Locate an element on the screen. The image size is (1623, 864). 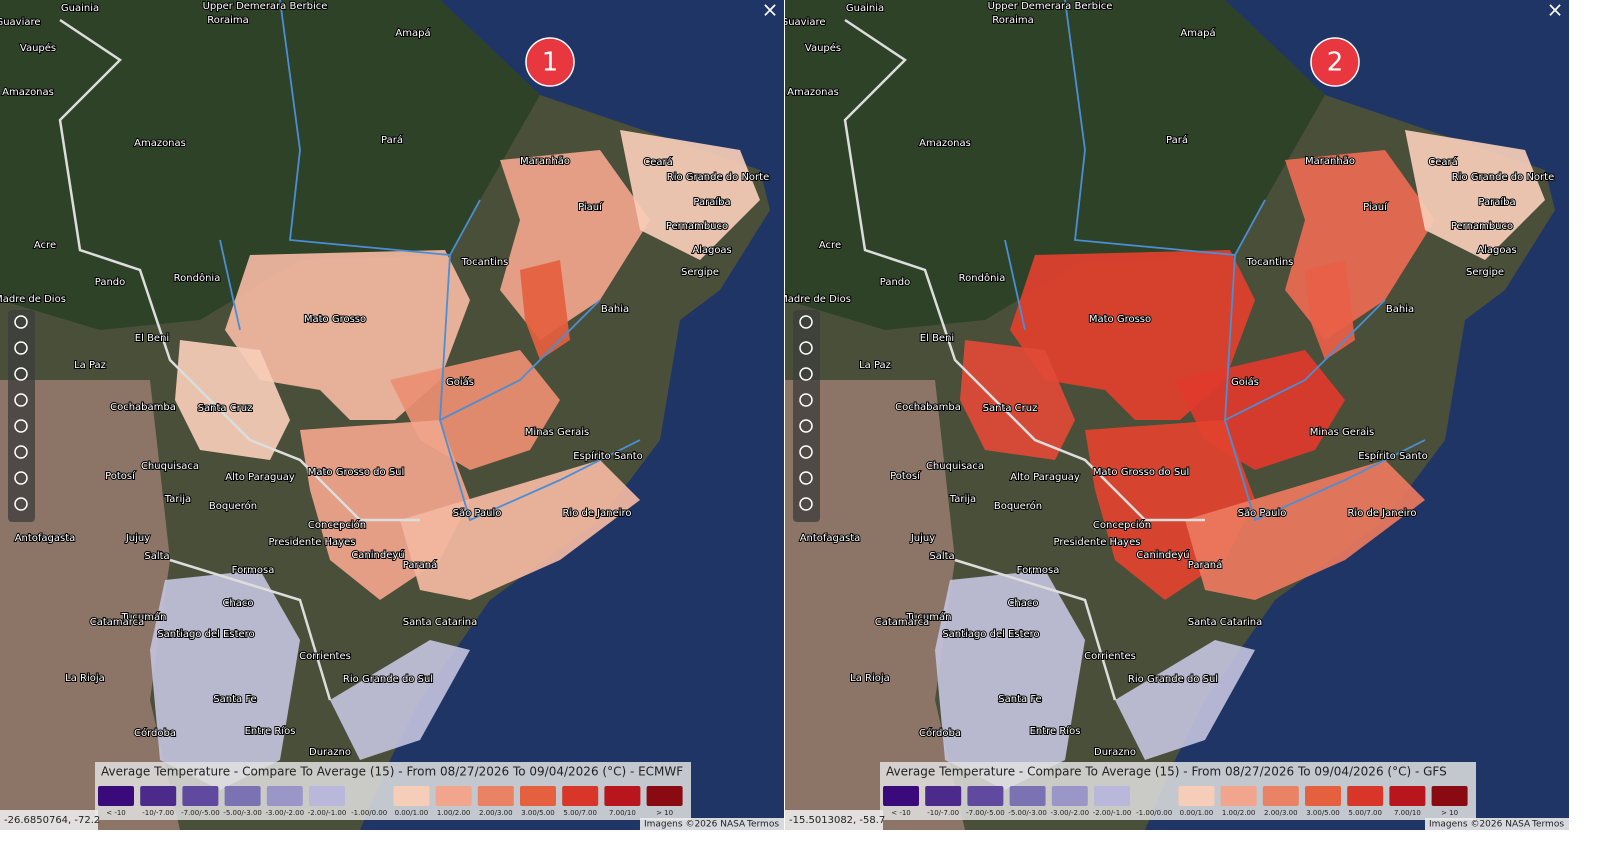
attribution: Imagens ©2026 NASA is located at coordinates (695, 825).